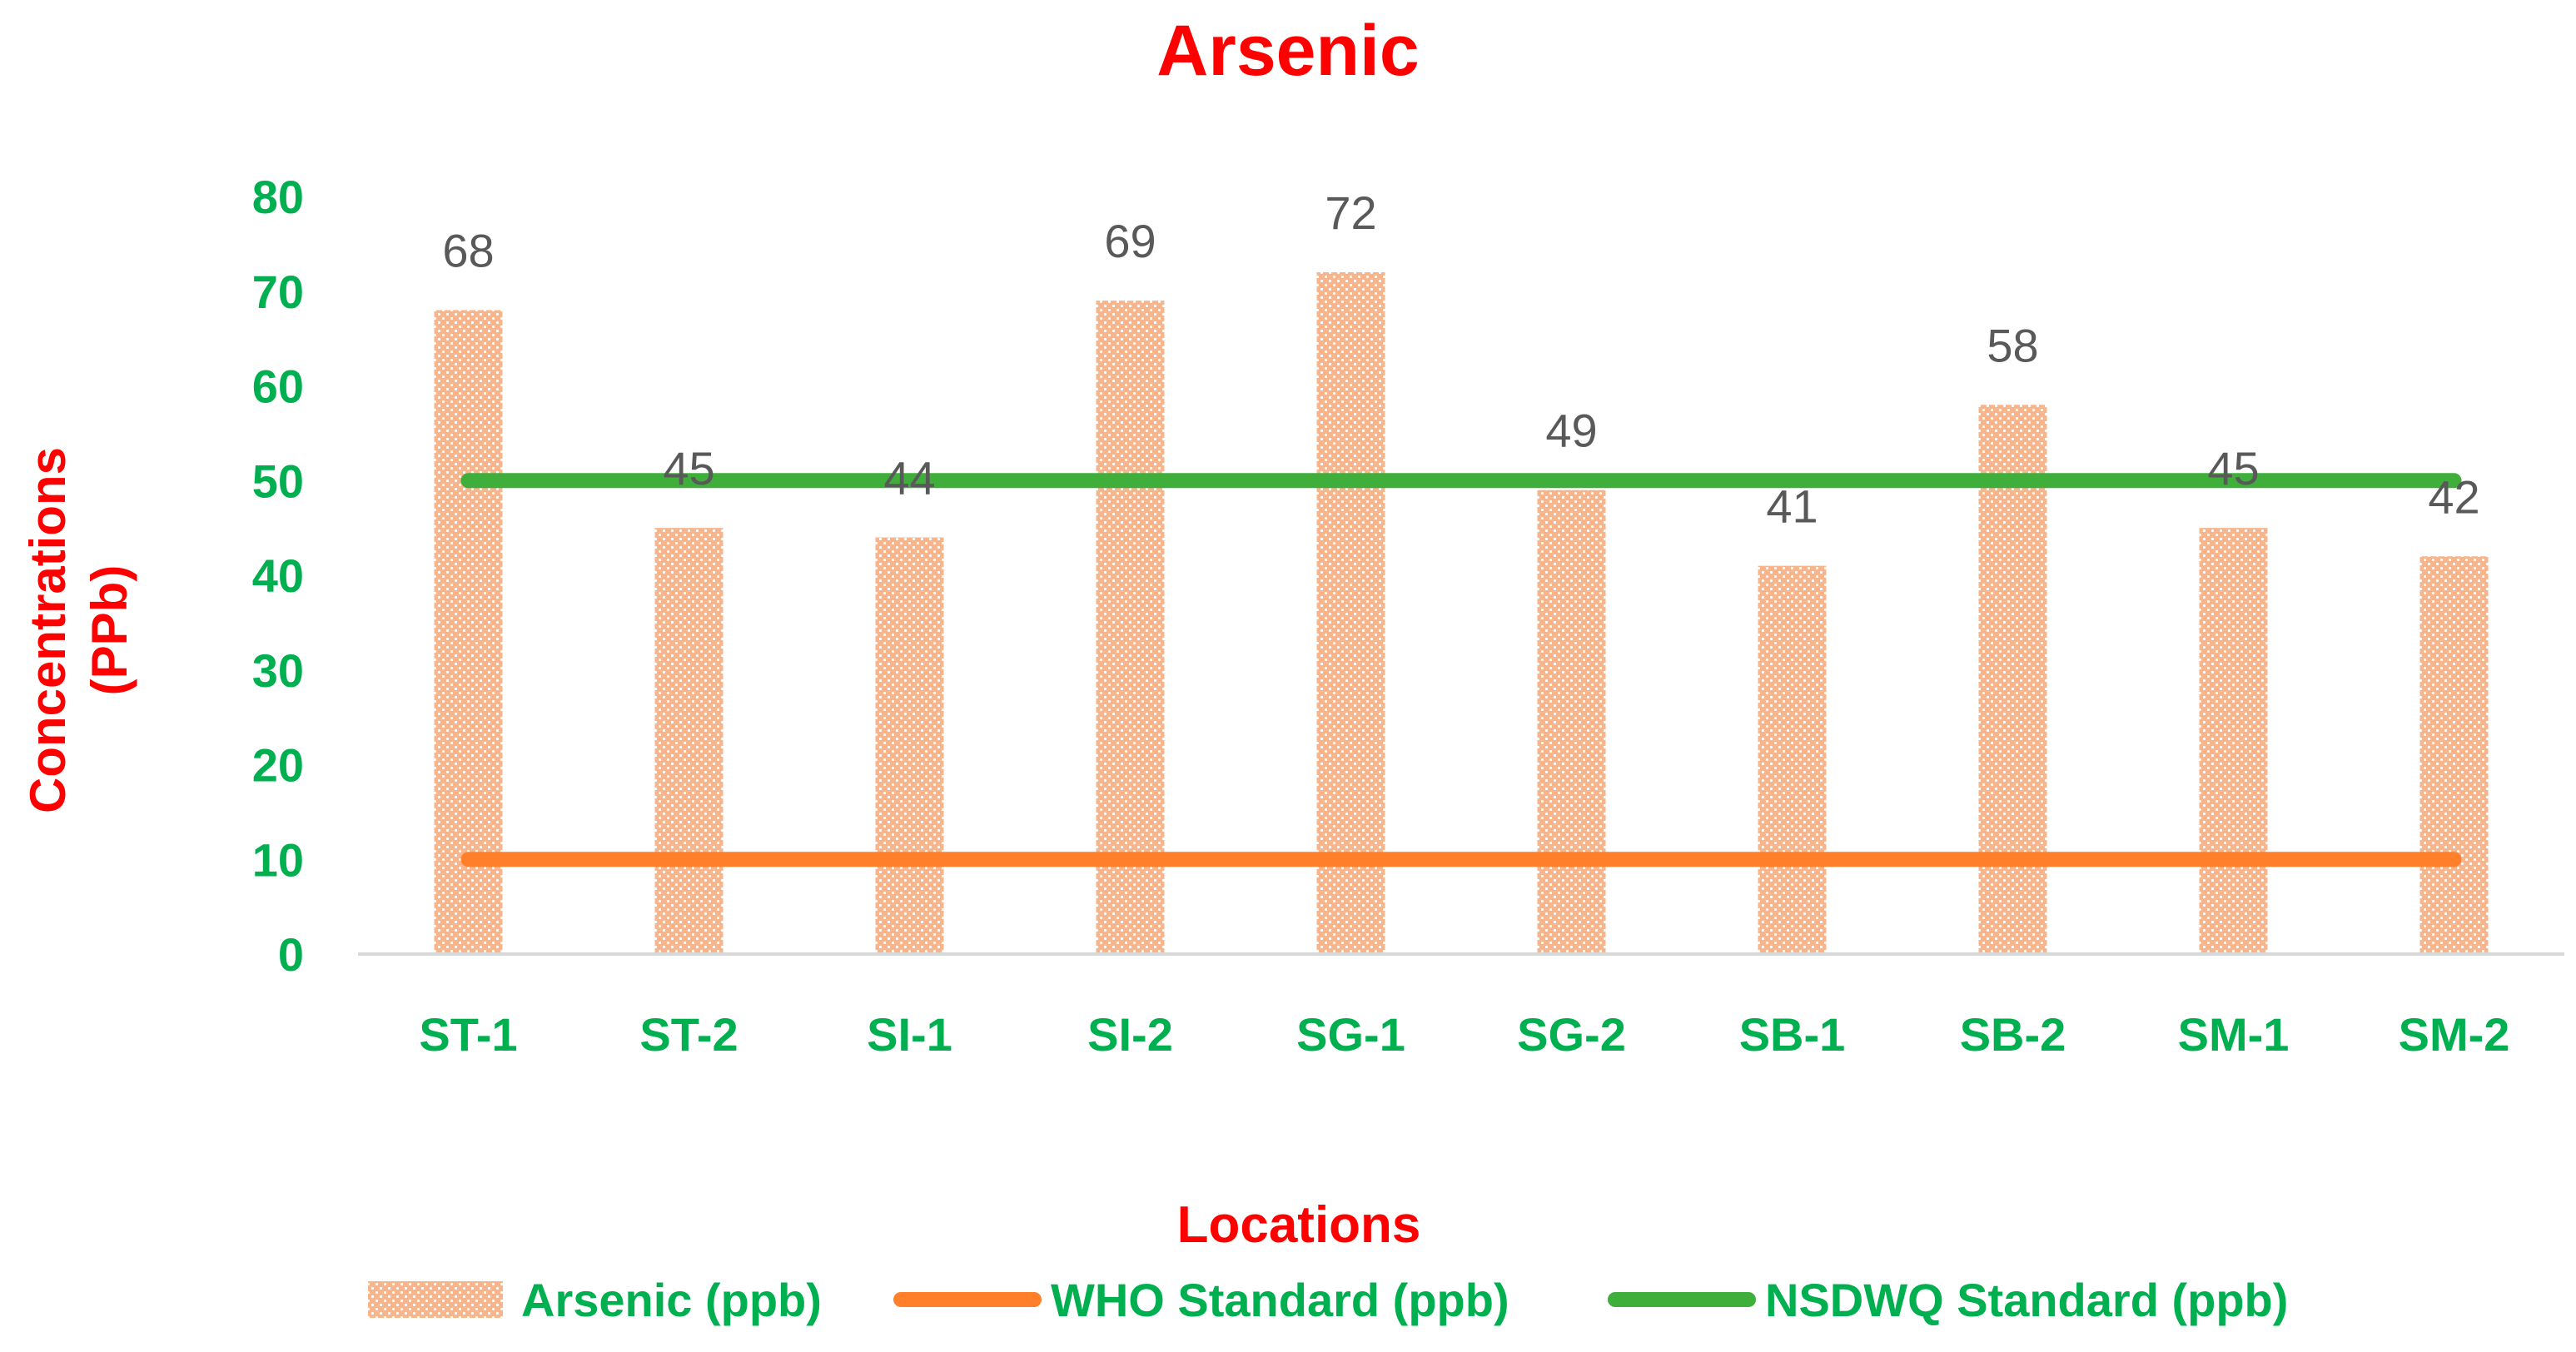 The height and width of the screenshot is (1352, 2576). Describe the element at coordinates (1464, 1034) in the screenshot. I see `x-axis-ticks: ST-1 ST-2 SI-1 SI-2 SG-1 SG-2 SB-1 SB-2 SM-1 SM-2` at that location.